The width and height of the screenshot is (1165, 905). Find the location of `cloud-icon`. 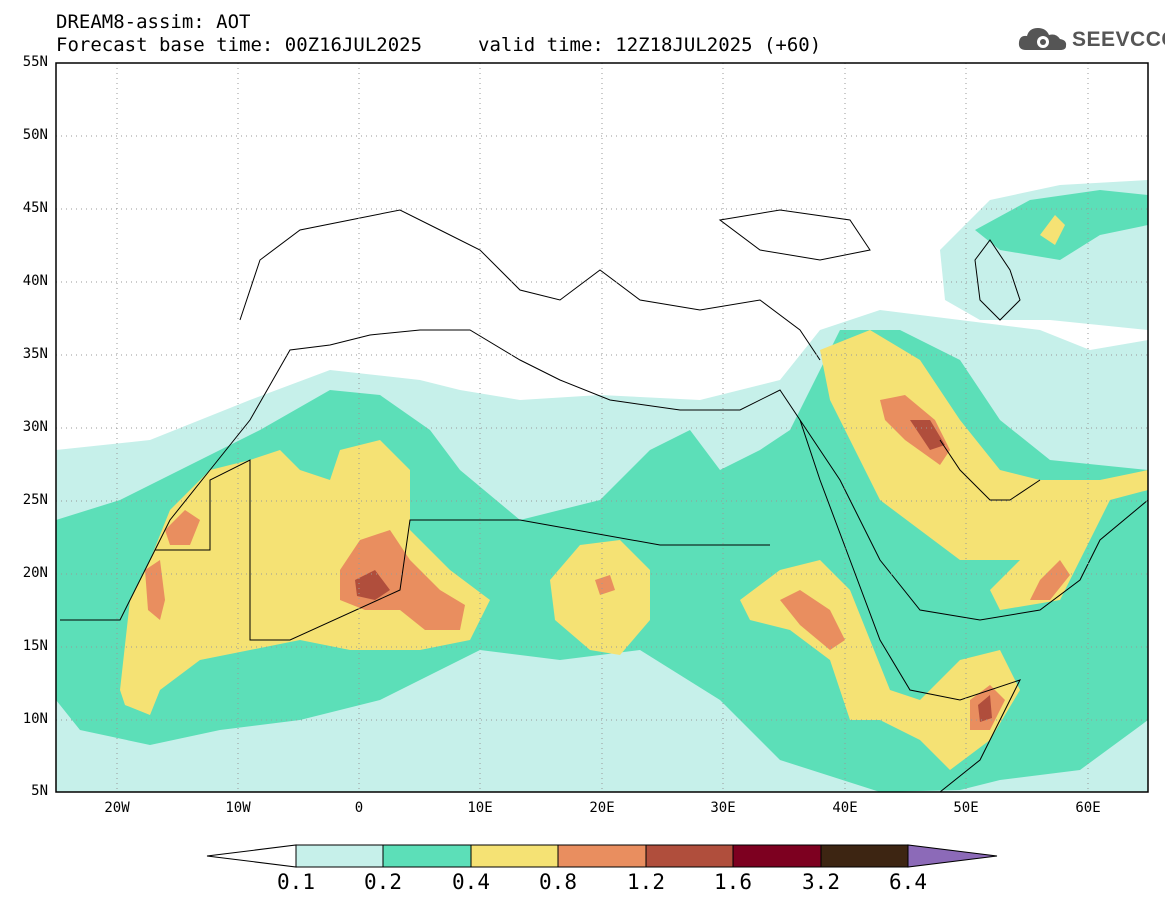

cloud-icon is located at coordinates (1042, 39).